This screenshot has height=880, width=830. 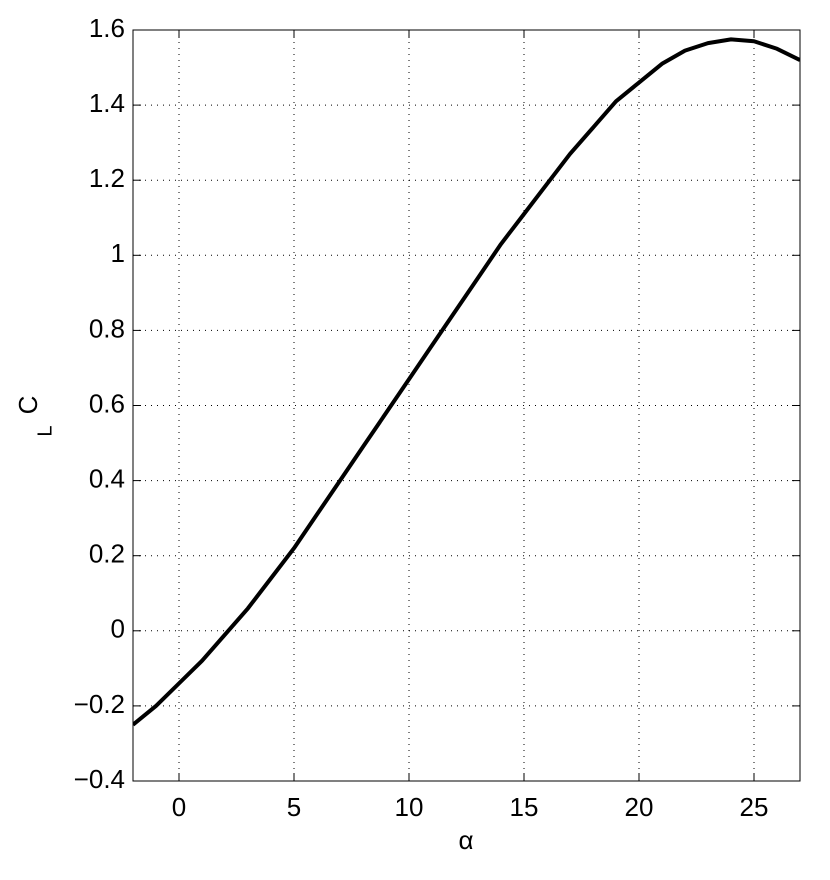 What do you see at coordinates (409, 807) in the screenshot?
I see `x-tick-label: 10` at bounding box center [409, 807].